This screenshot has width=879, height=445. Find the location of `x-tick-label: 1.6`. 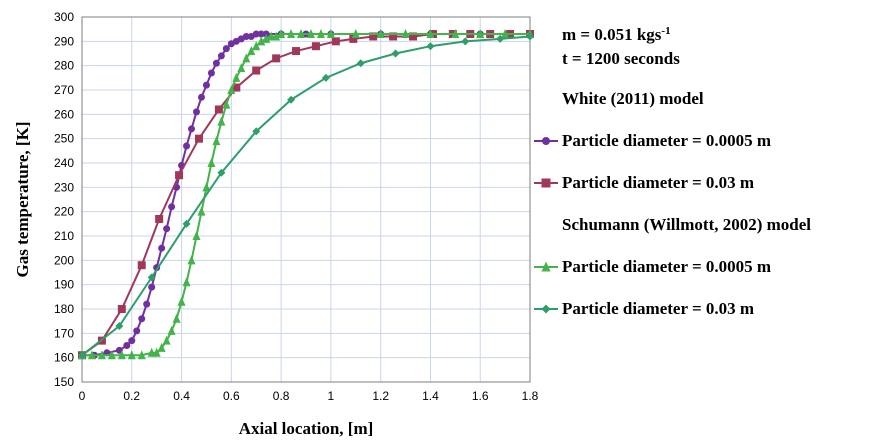

x-tick-label: 1.6 is located at coordinates (480, 396).